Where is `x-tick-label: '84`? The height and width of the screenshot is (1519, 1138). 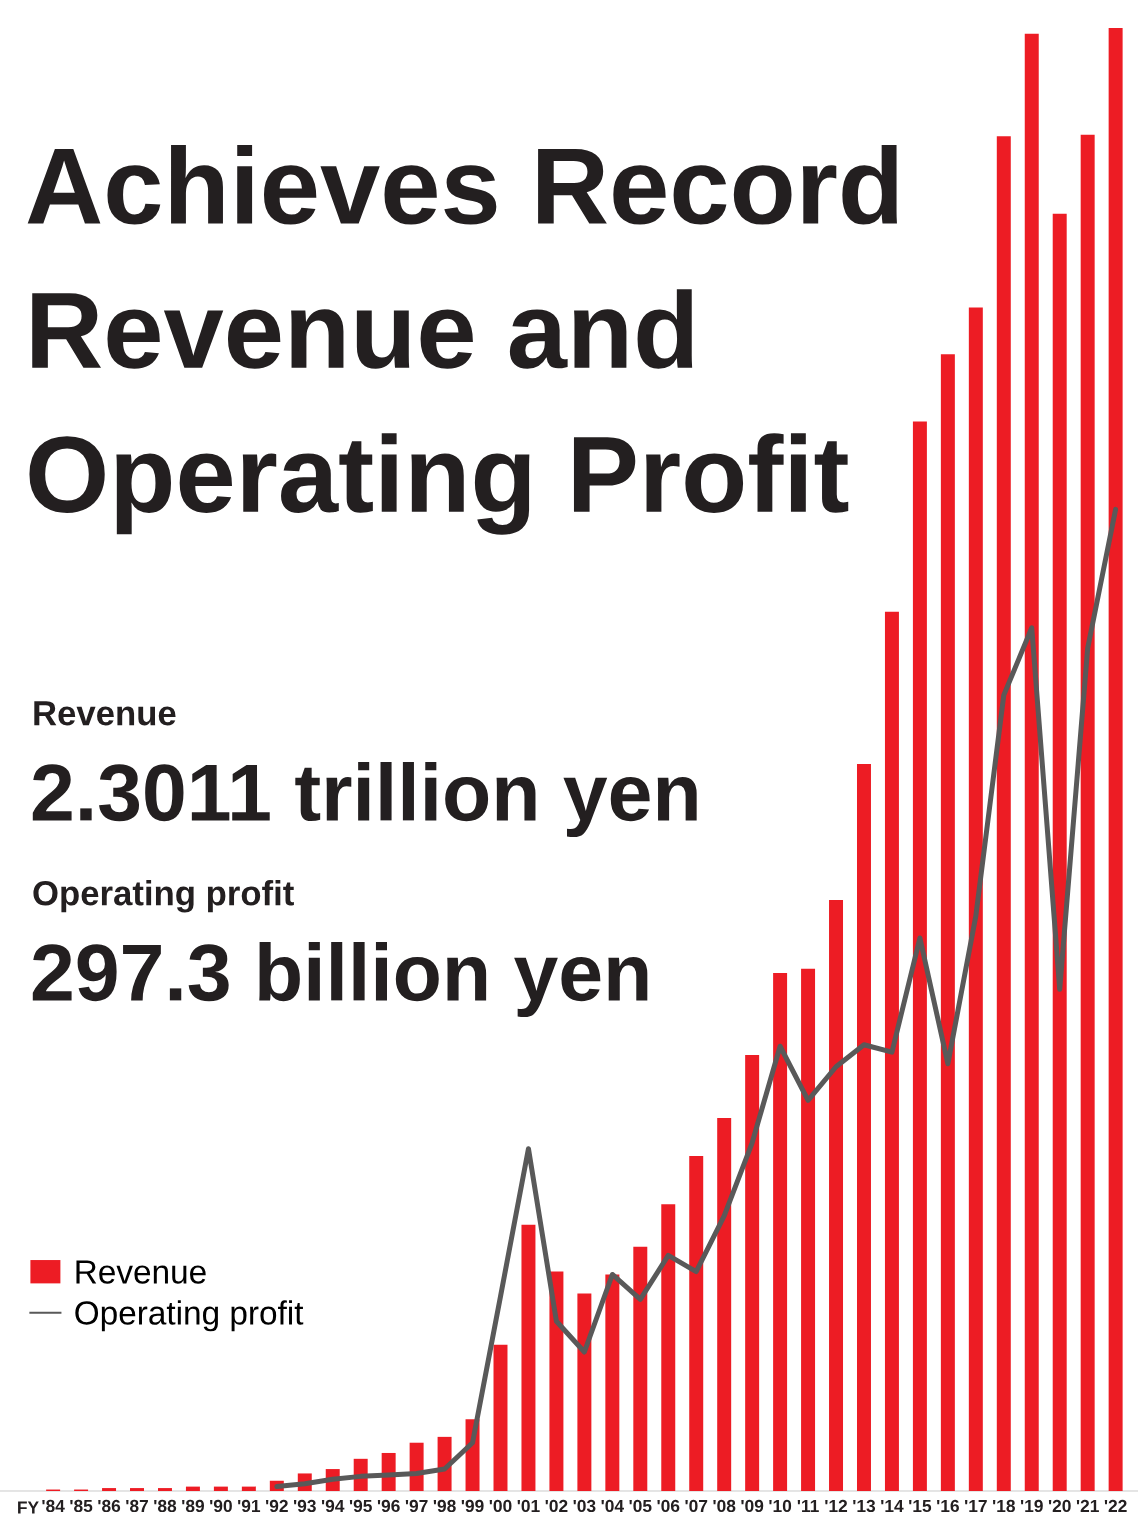 x-tick-label: '84 is located at coordinates (53, 1506).